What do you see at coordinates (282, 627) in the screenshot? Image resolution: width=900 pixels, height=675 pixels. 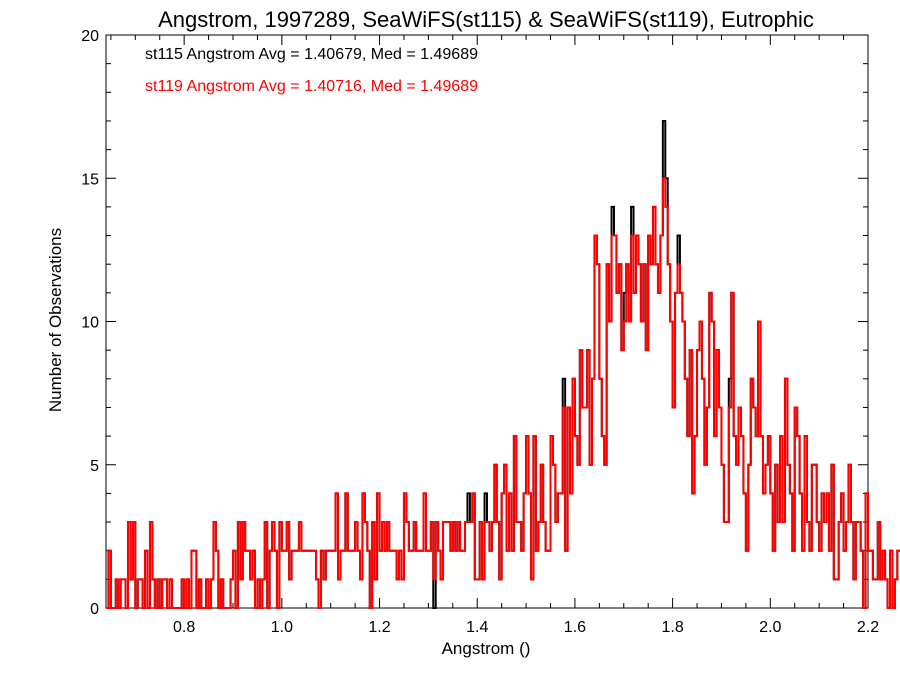 I see `x-tick-label: 1.0` at bounding box center [282, 627].